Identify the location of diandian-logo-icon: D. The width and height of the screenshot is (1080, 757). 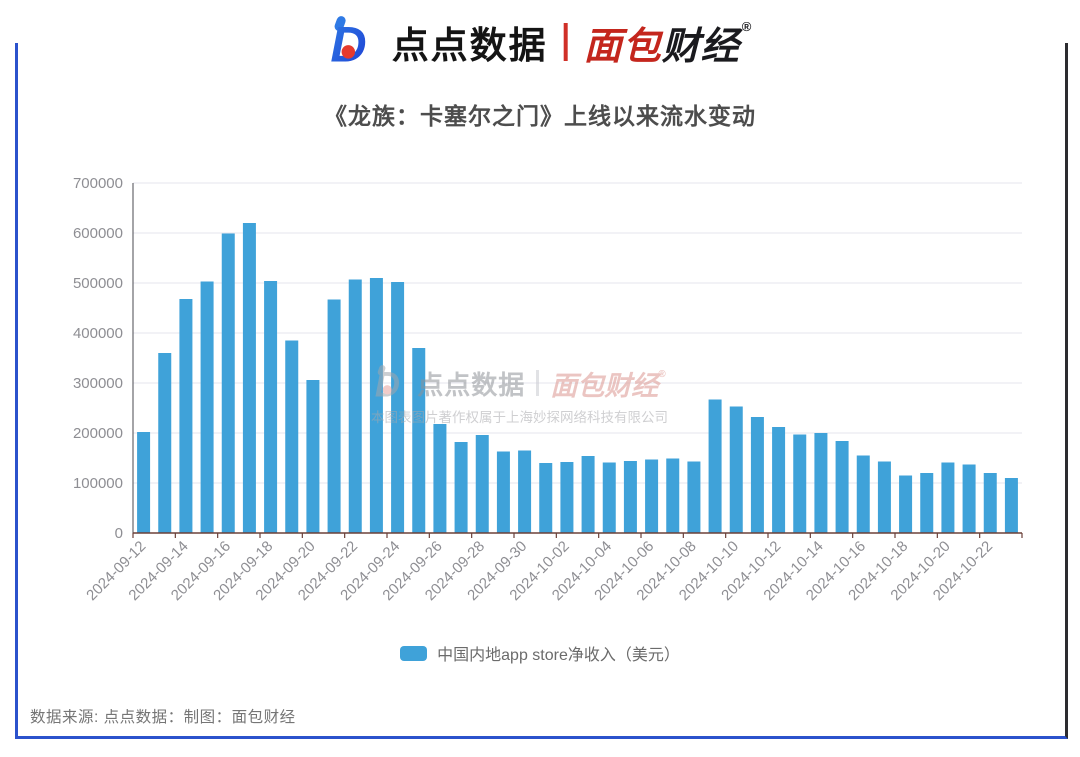
(348, 44).